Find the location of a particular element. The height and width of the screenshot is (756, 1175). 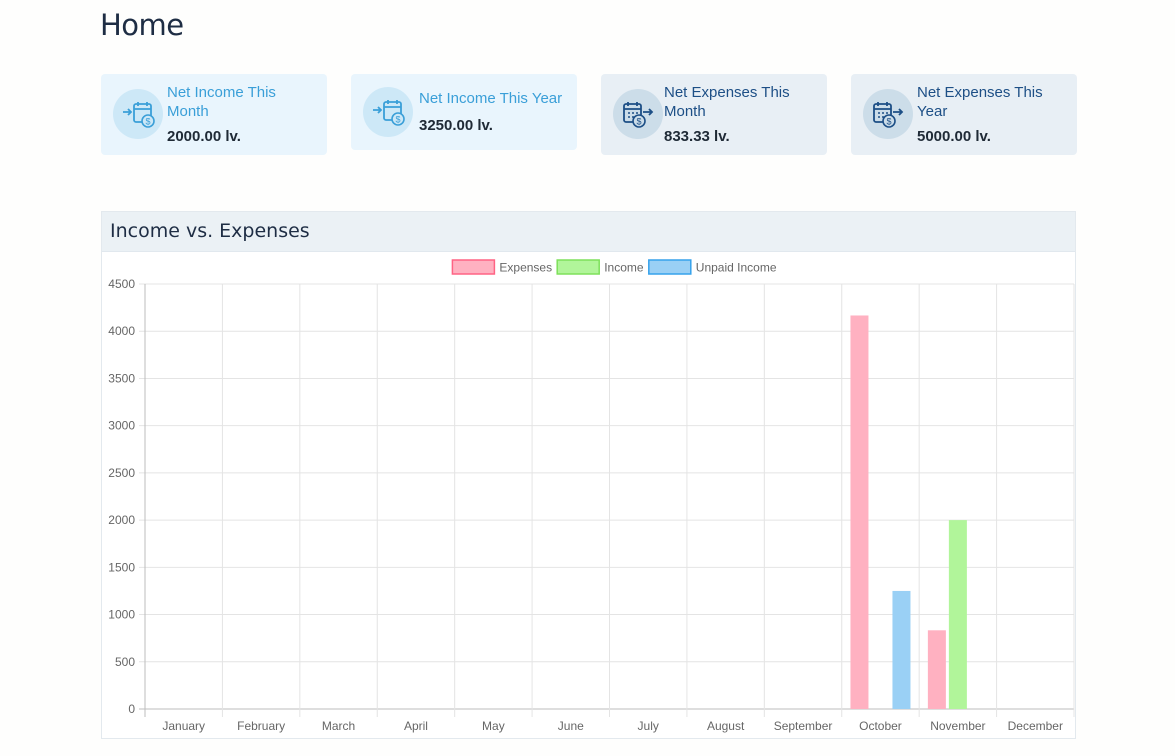

y-tick-label: 500 is located at coordinates (125, 662).